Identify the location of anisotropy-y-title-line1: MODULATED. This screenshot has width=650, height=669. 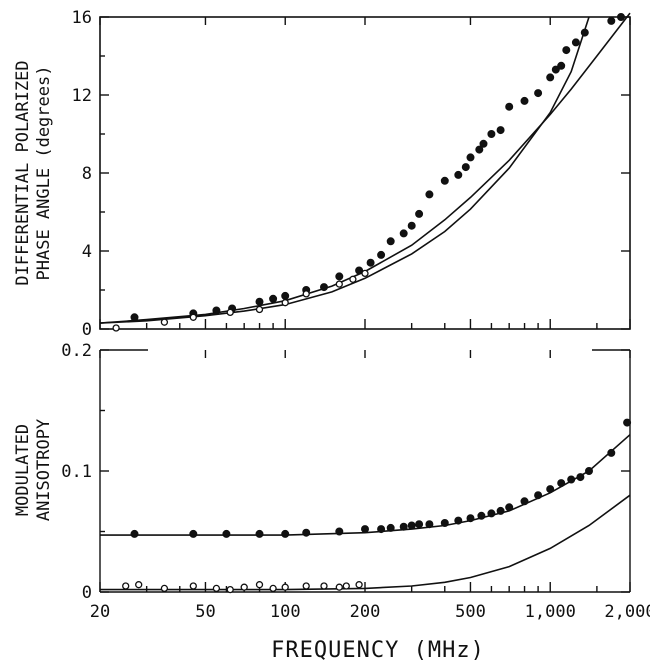
(23, 470).